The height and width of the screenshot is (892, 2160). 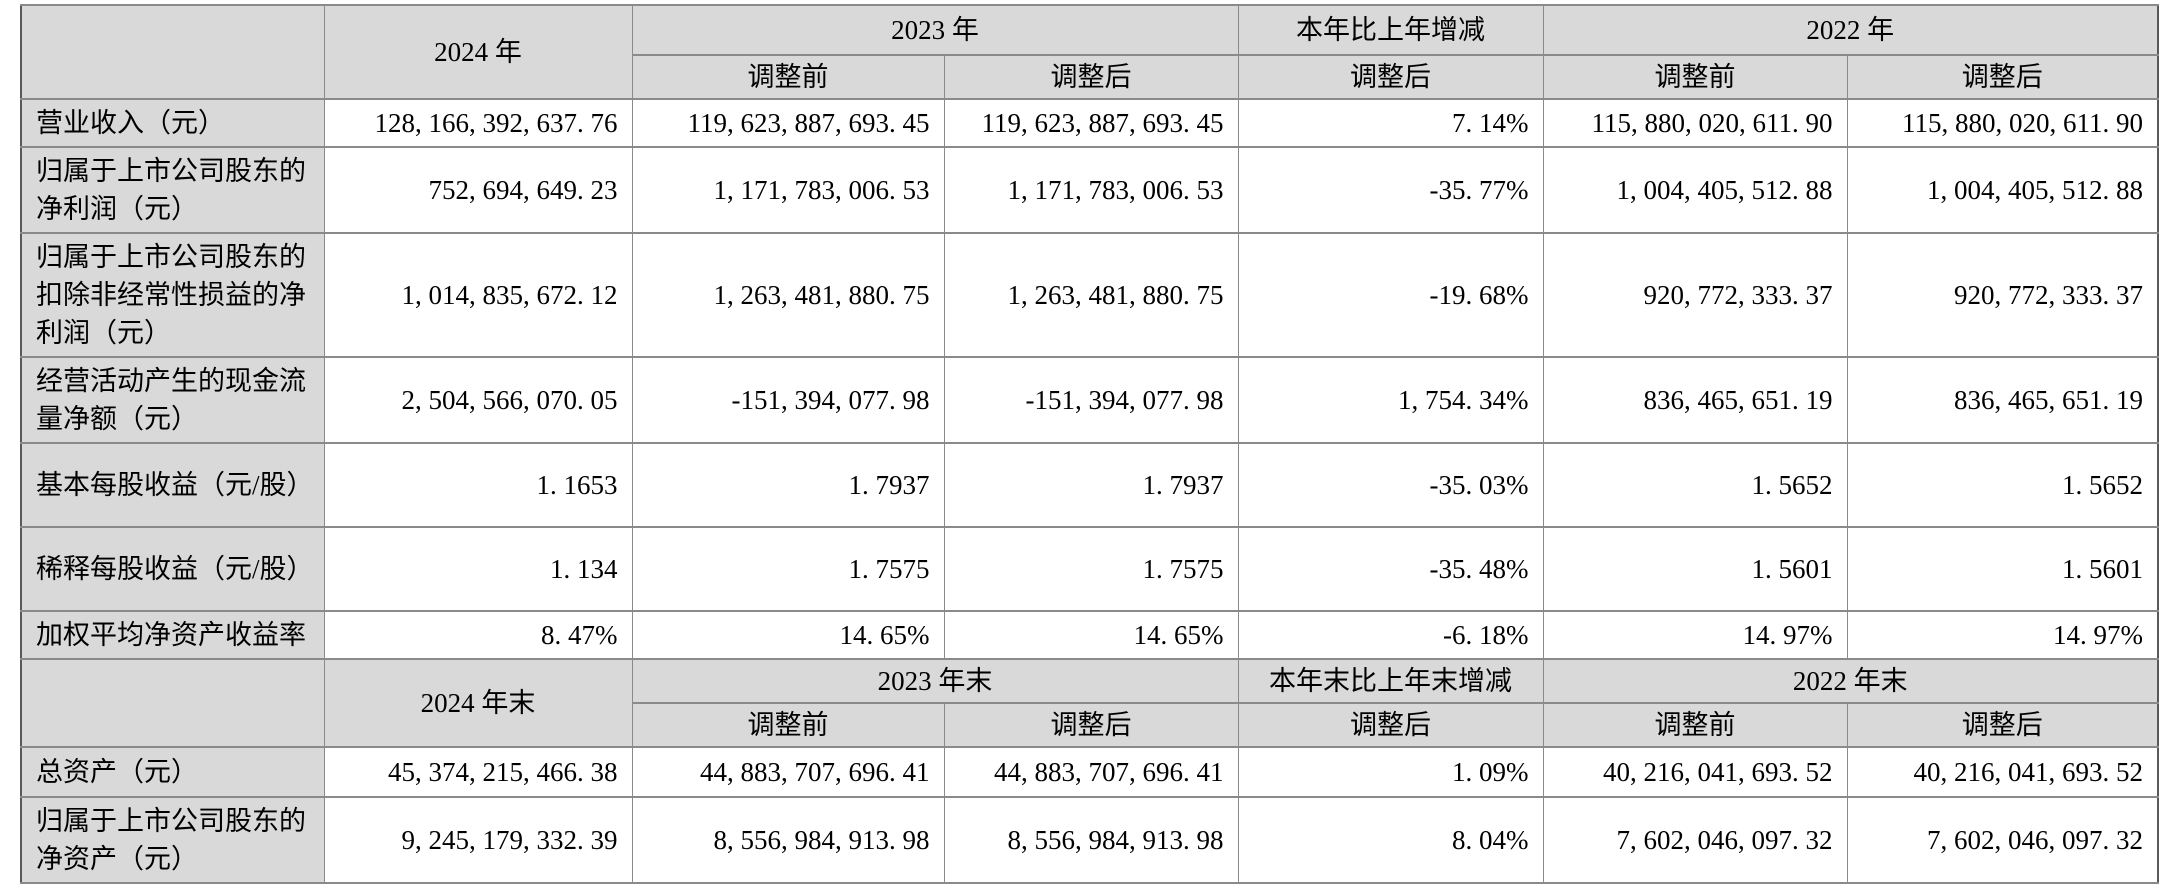 What do you see at coordinates (172, 123) in the screenshot?
I see `row-label: 营业收入（元）` at bounding box center [172, 123].